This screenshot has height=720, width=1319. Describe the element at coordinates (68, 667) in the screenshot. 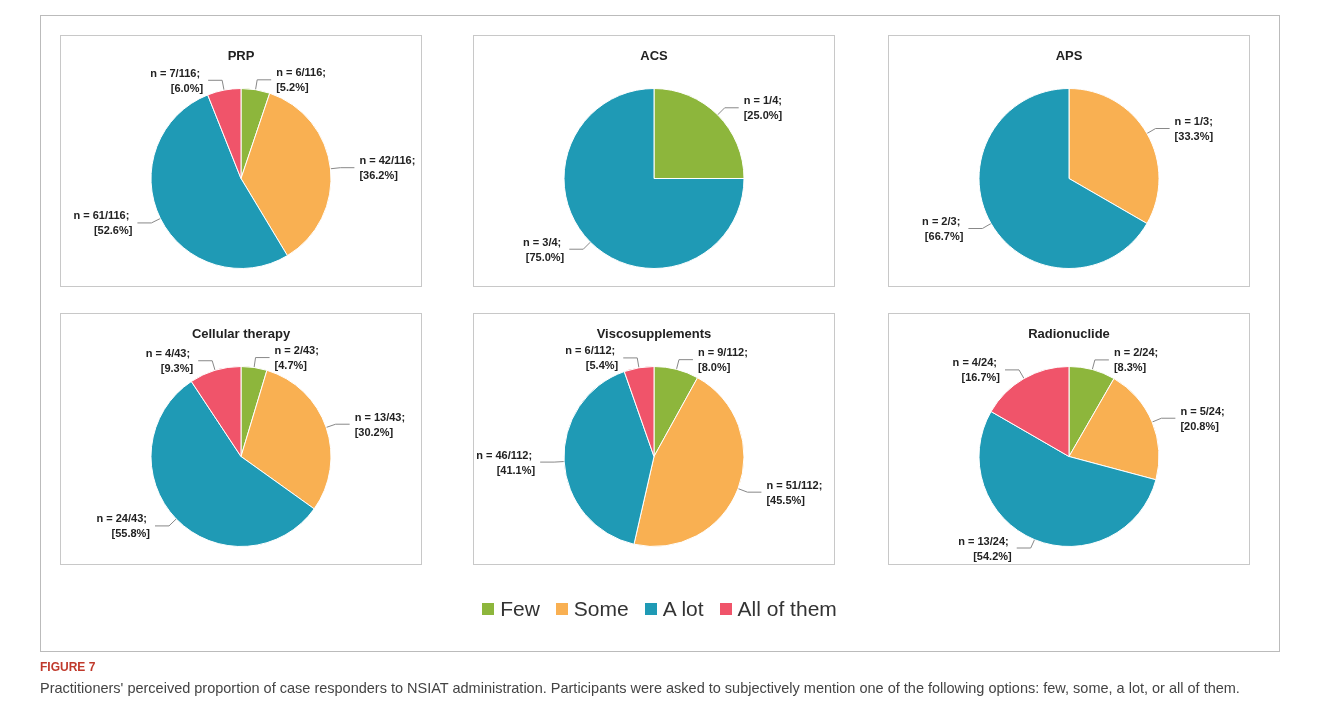

I see `caption: FIGURE 7` at that location.